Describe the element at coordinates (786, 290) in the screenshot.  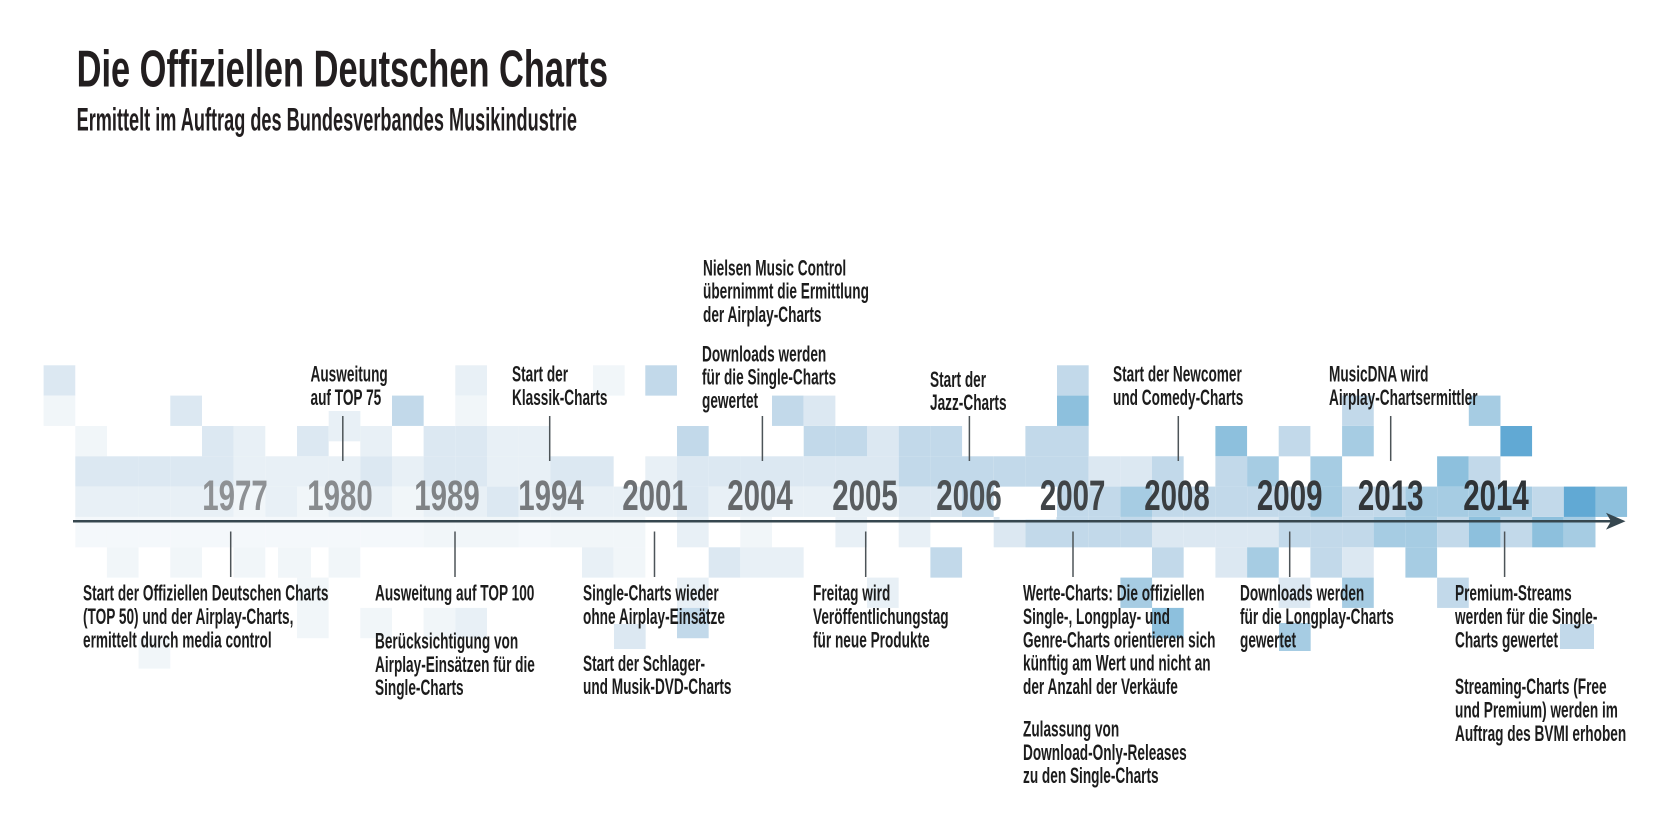
I see `svg-text: übernimmt die Ermittlung` at that location.